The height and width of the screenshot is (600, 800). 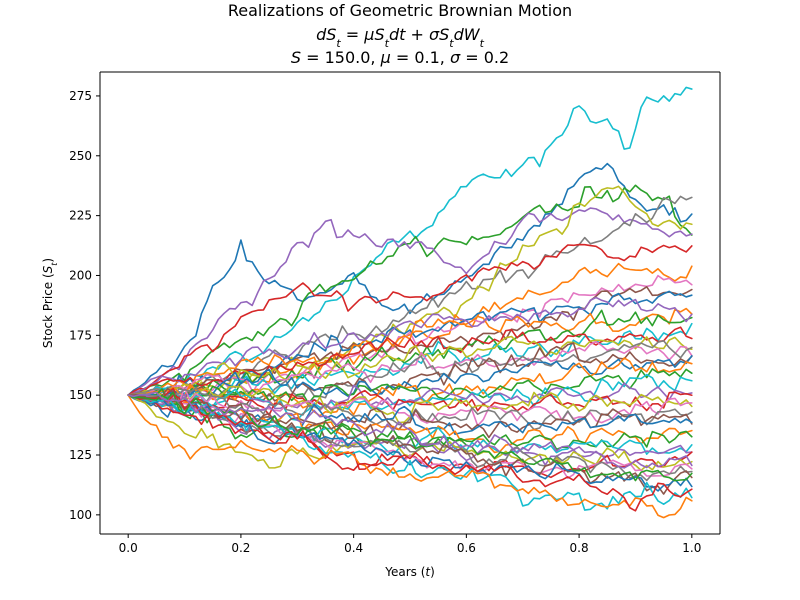 What do you see at coordinates (80, 395) in the screenshot?
I see `y-tick-label: 150` at bounding box center [80, 395].